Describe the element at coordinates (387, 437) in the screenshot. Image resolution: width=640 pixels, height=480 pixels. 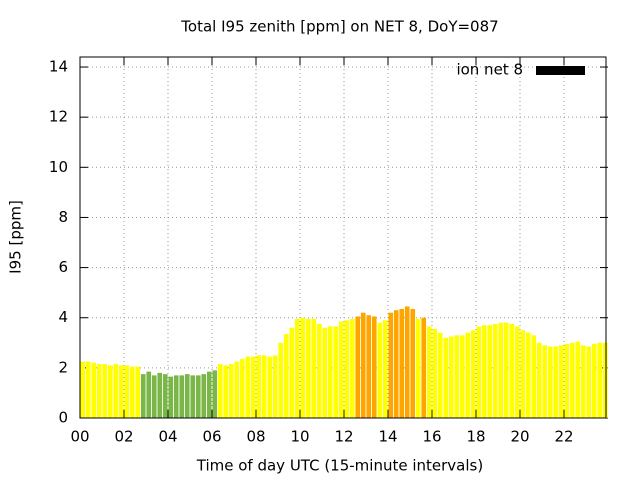
I see `x-tick-label: 14` at that location.